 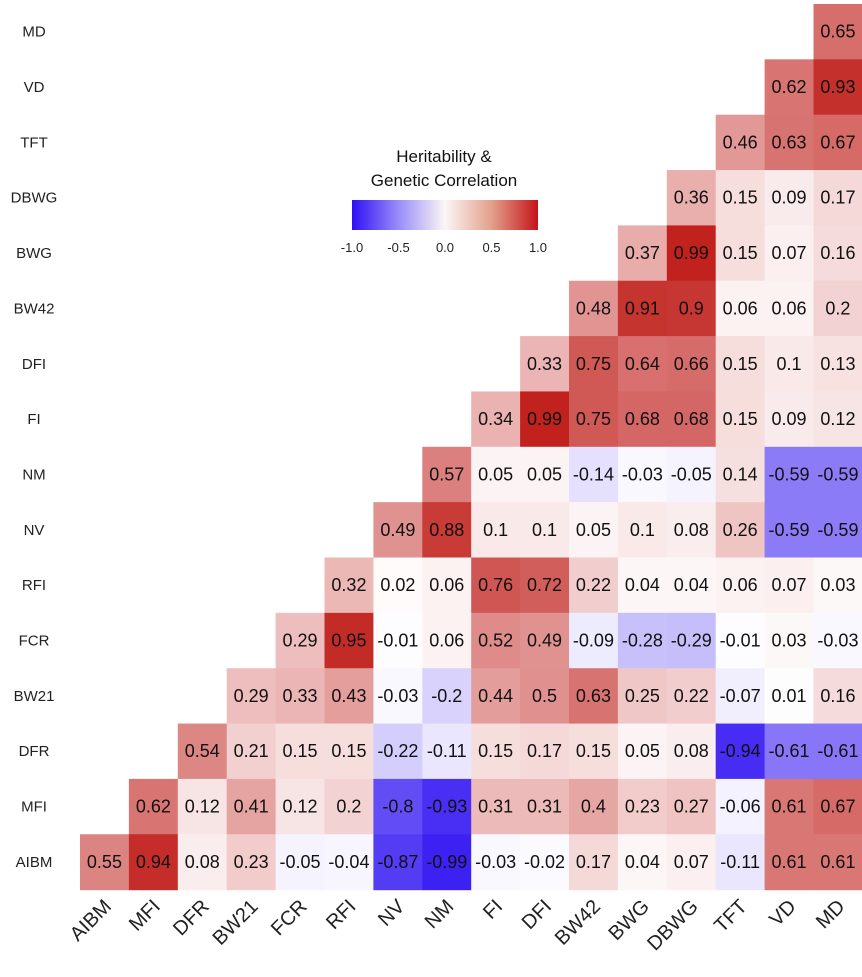 I want to click on legend-title-line2: Genetic Correlation, so click(x=444, y=180).